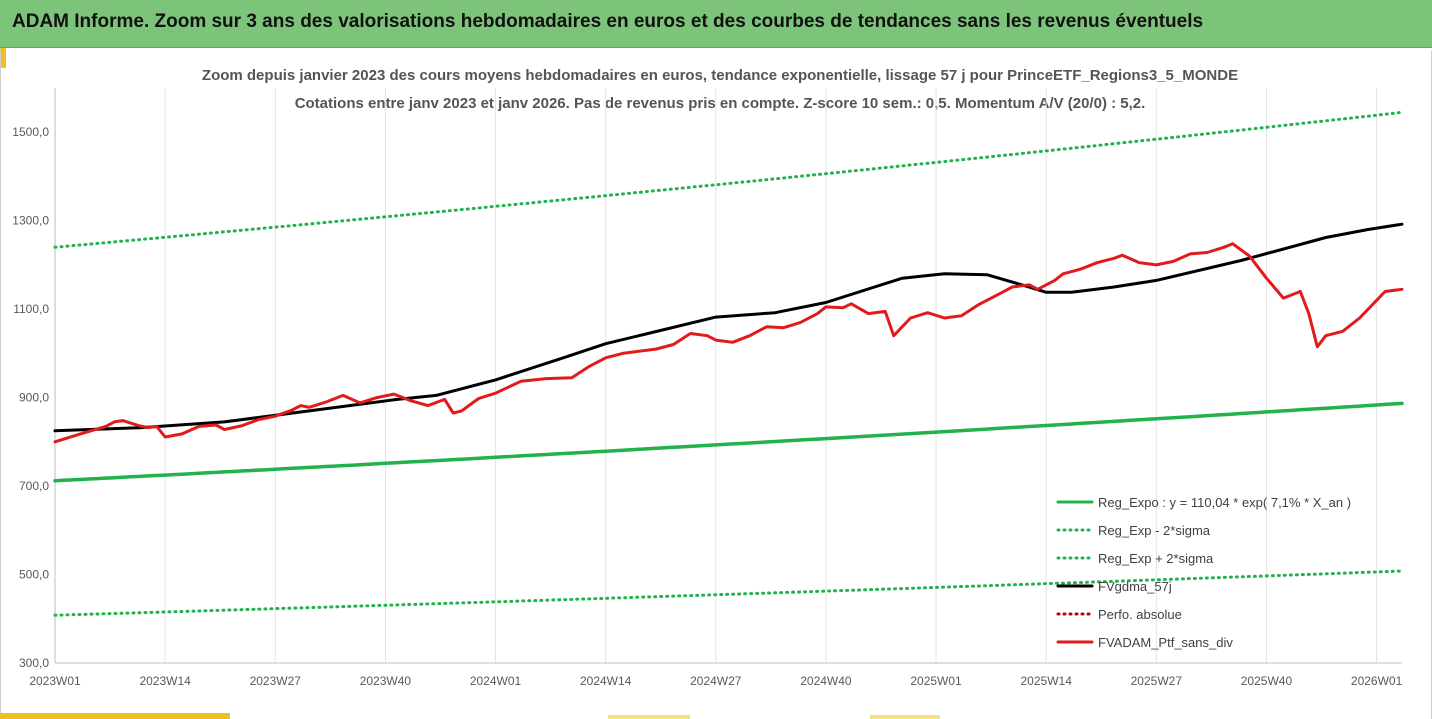  I want to click on y-tick-label: 300,0, so click(34, 663).